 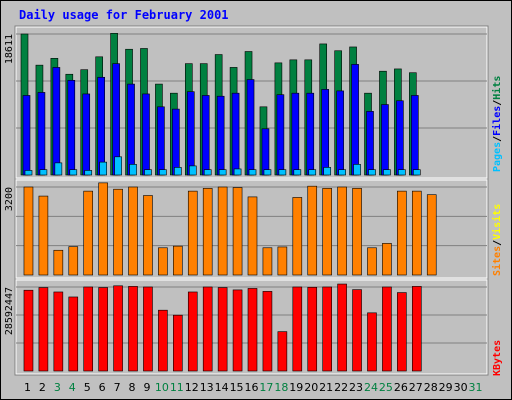 I want to click on ymax-label-middle: 3200, so click(x=9, y=199).